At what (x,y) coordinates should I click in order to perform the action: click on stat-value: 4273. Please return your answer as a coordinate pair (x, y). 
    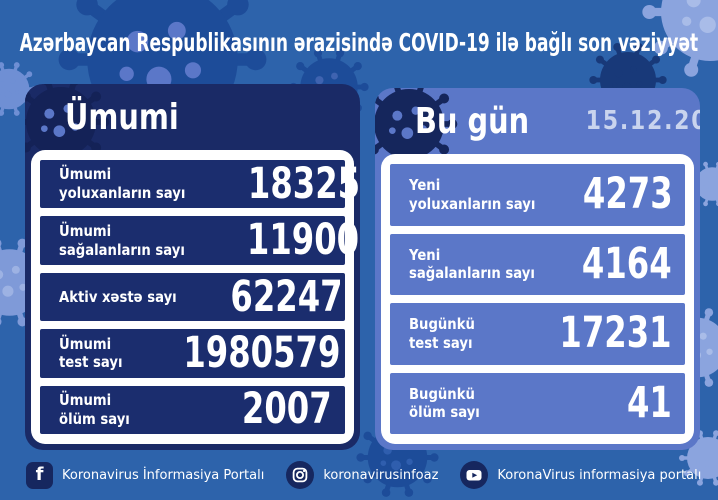
    Looking at the image, I should click on (627, 194).